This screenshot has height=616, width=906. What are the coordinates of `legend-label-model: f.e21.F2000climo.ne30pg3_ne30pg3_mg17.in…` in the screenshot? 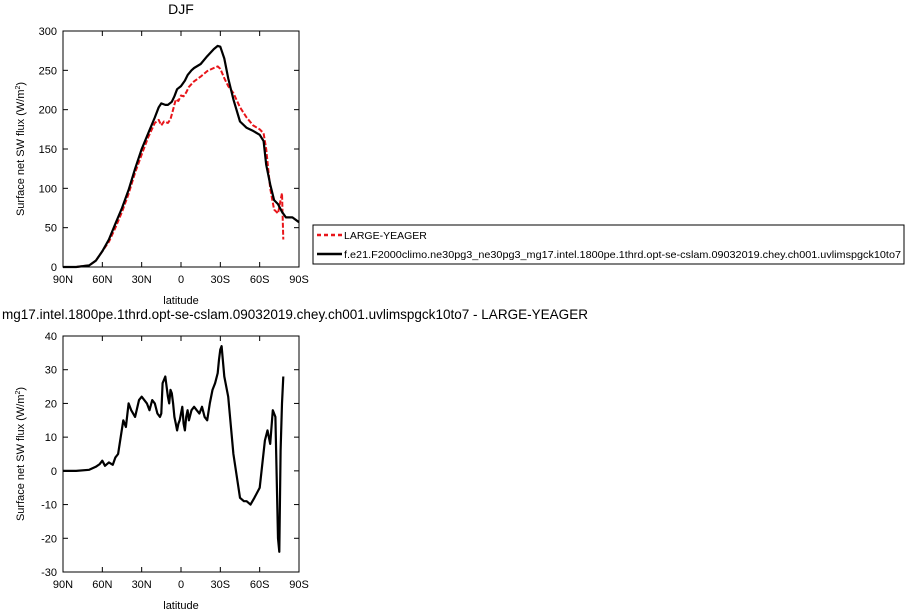 It's located at (622, 255).